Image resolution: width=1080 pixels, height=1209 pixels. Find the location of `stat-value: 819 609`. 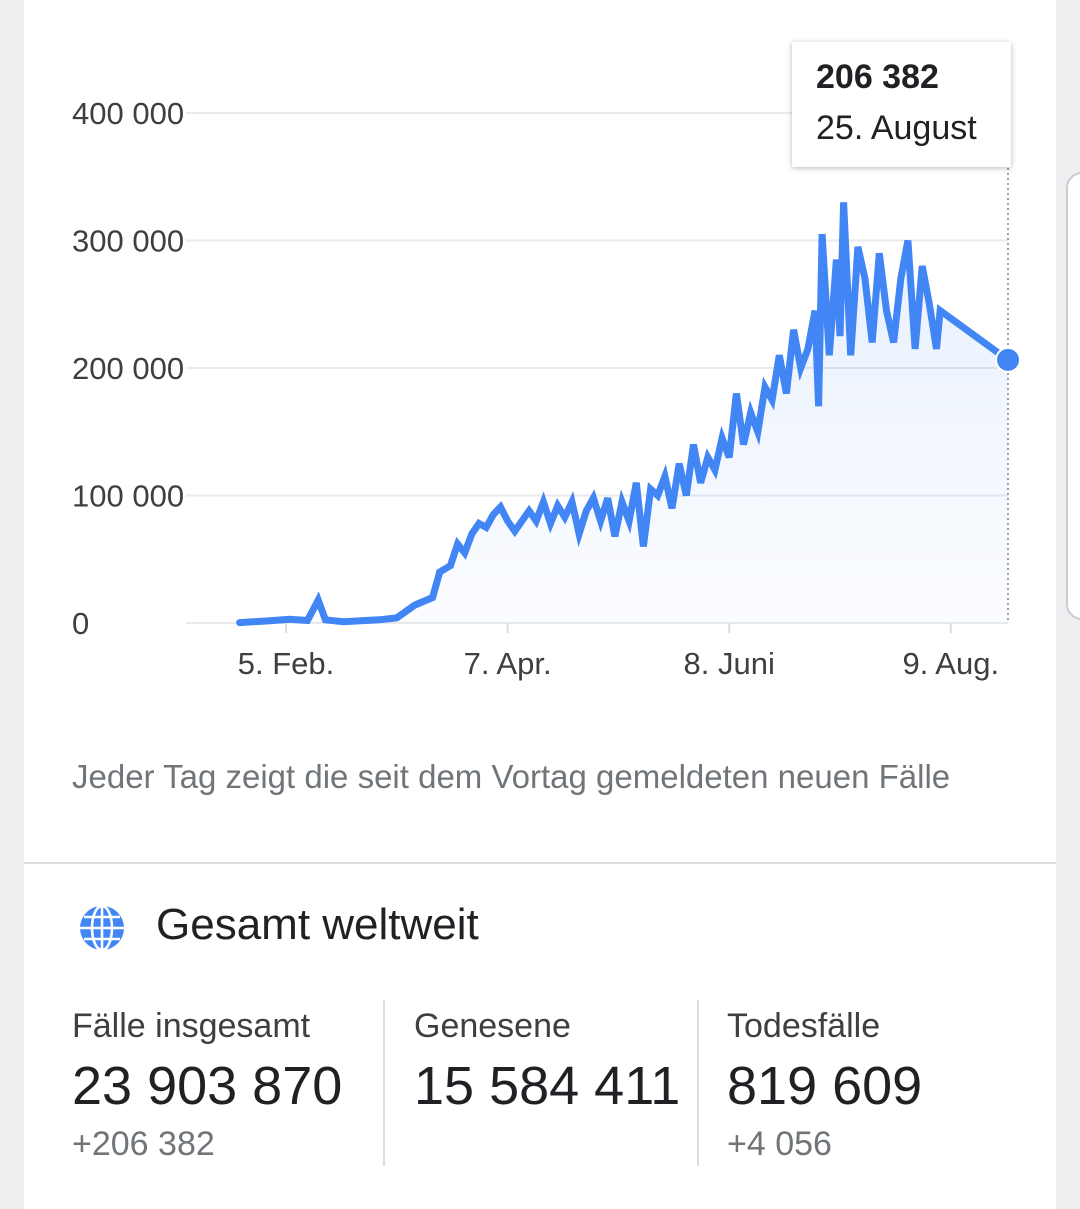

stat-value: 819 609 is located at coordinates (825, 1086).